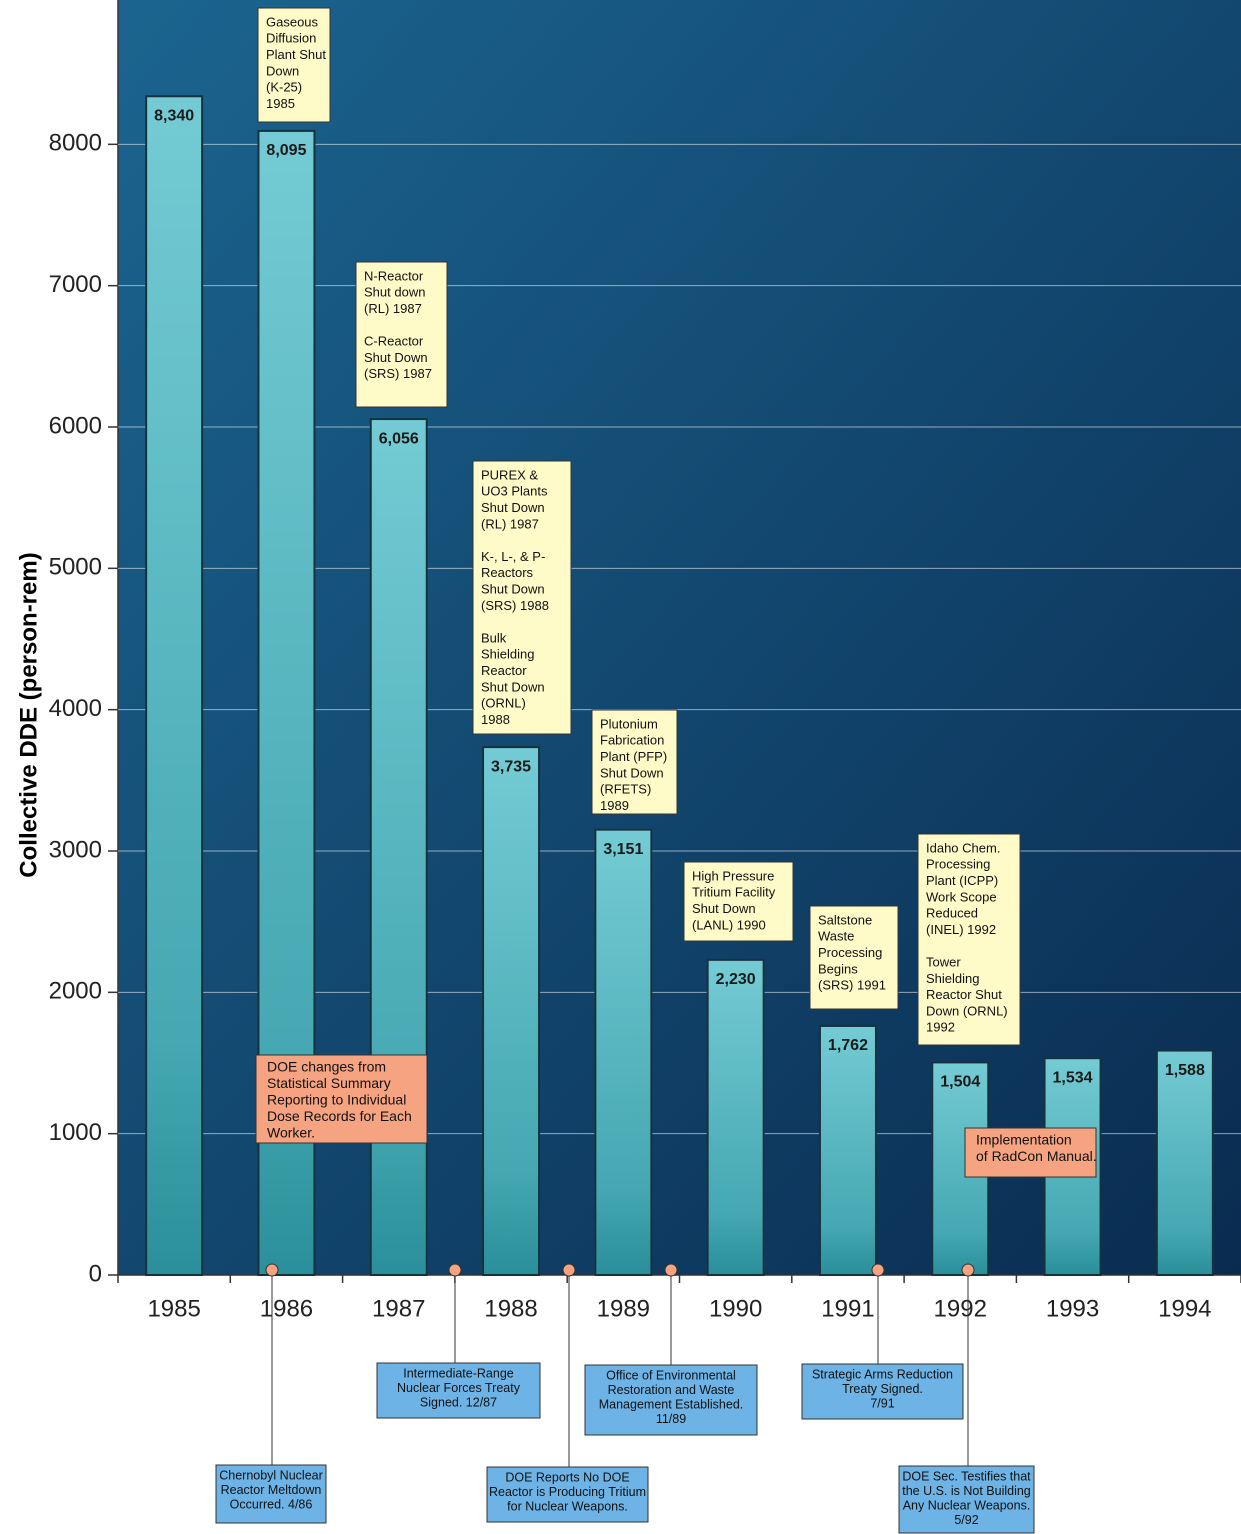 The height and width of the screenshot is (1534, 1241). Describe the element at coordinates (838, 968) in the screenshot. I see `note-text: Begins` at that location.